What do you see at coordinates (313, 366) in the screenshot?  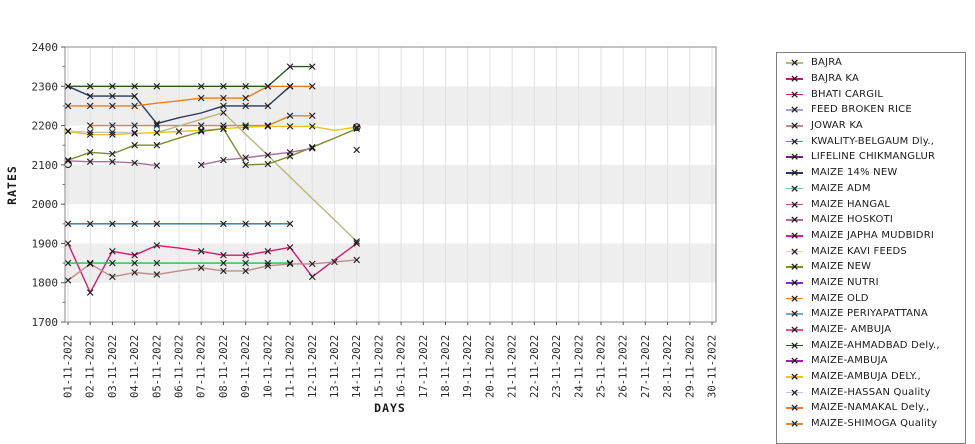 I see `x-tick-label: 12-11-2022` at bounding box center [313, 366].